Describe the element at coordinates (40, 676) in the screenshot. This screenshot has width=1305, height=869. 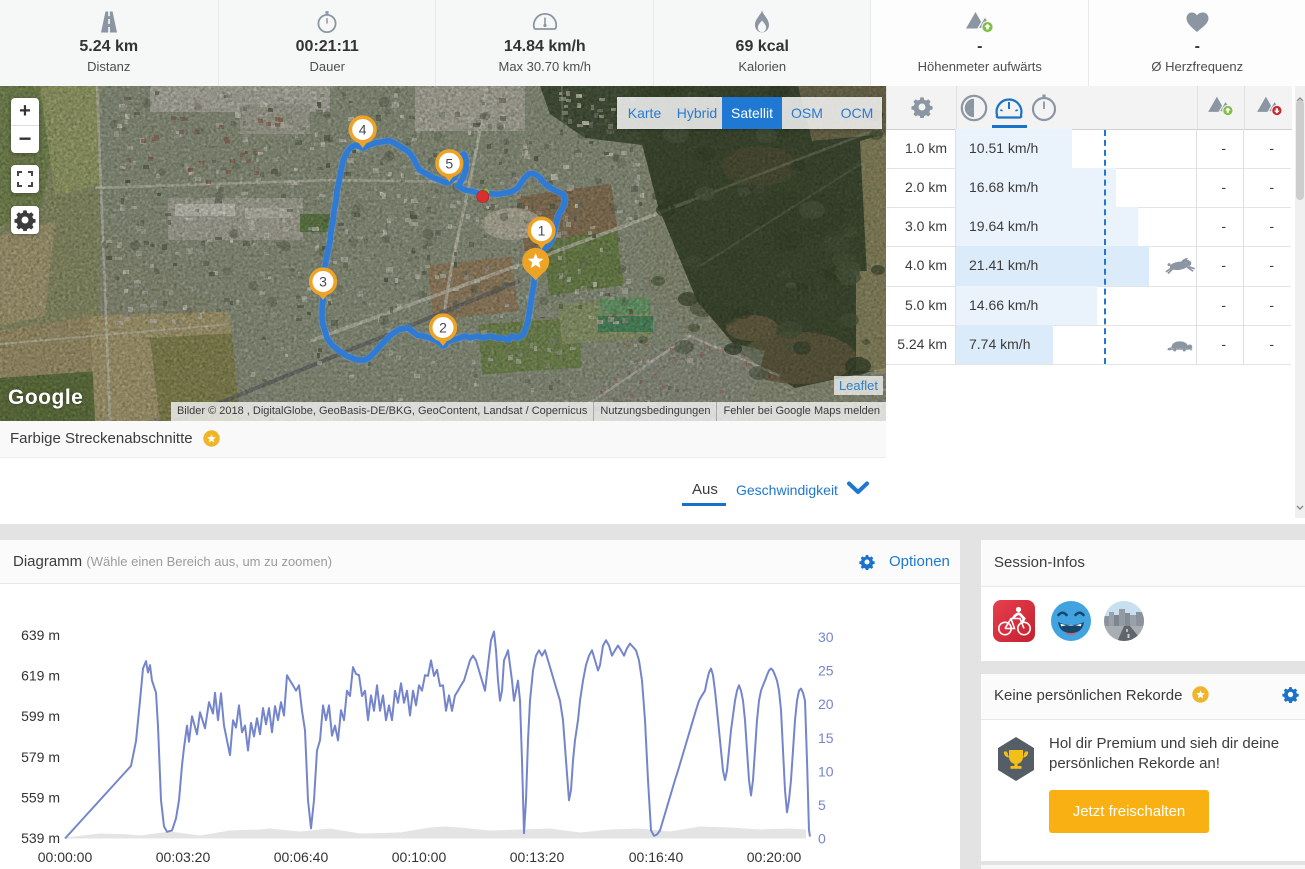
I see `svg-text: 619 m` at that location.